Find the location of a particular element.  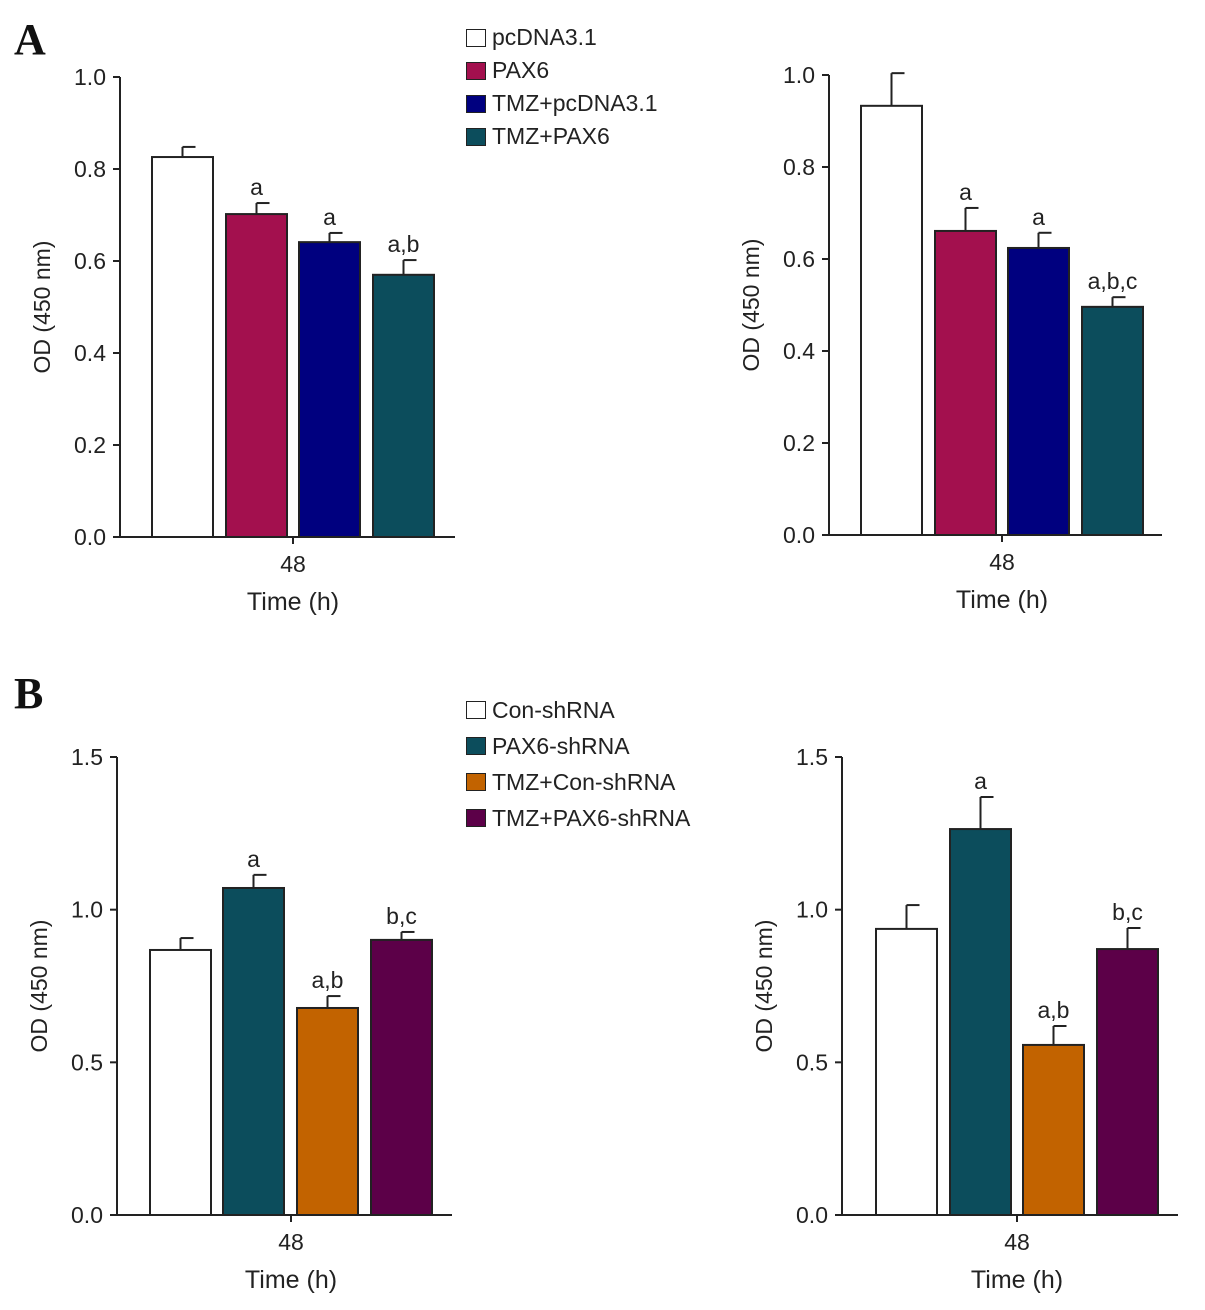

legend-label: TMZ+pcDNA3.1 is located at coordinates (575, 103).